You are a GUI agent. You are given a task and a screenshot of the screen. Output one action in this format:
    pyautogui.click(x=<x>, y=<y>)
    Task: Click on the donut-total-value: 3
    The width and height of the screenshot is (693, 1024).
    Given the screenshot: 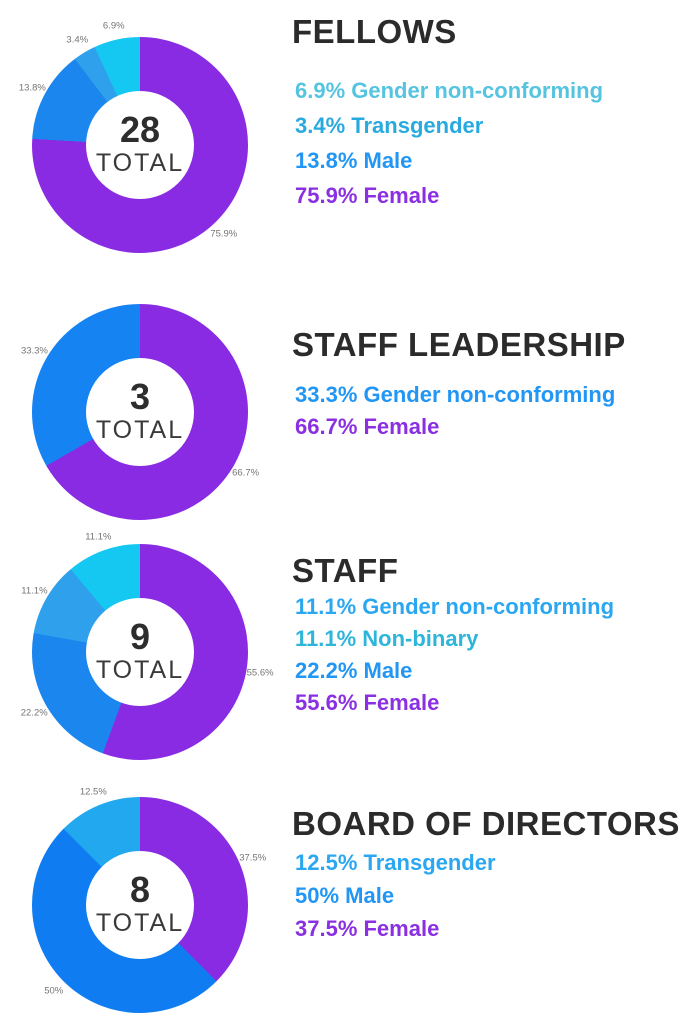 What is the action you would take?
    pyautogui.click(x=140, y=397)
    